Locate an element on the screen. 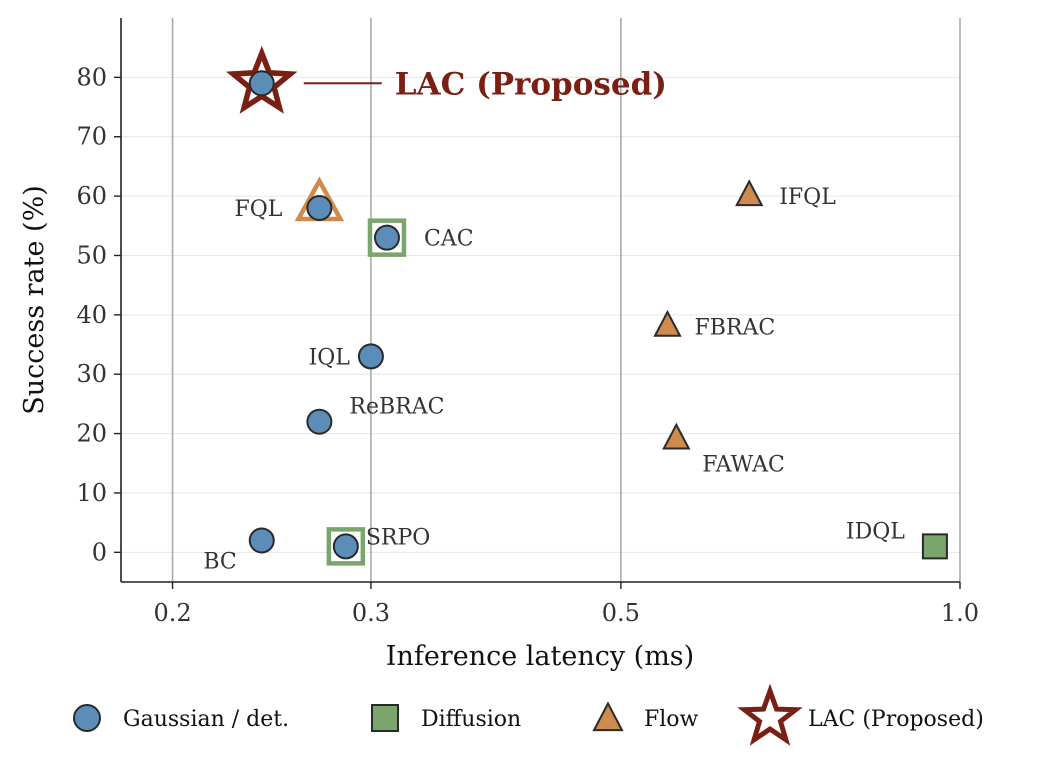 The image size is (1051, 763). legend-label: LAC (Proposed) is located at coordinates (896, 719).